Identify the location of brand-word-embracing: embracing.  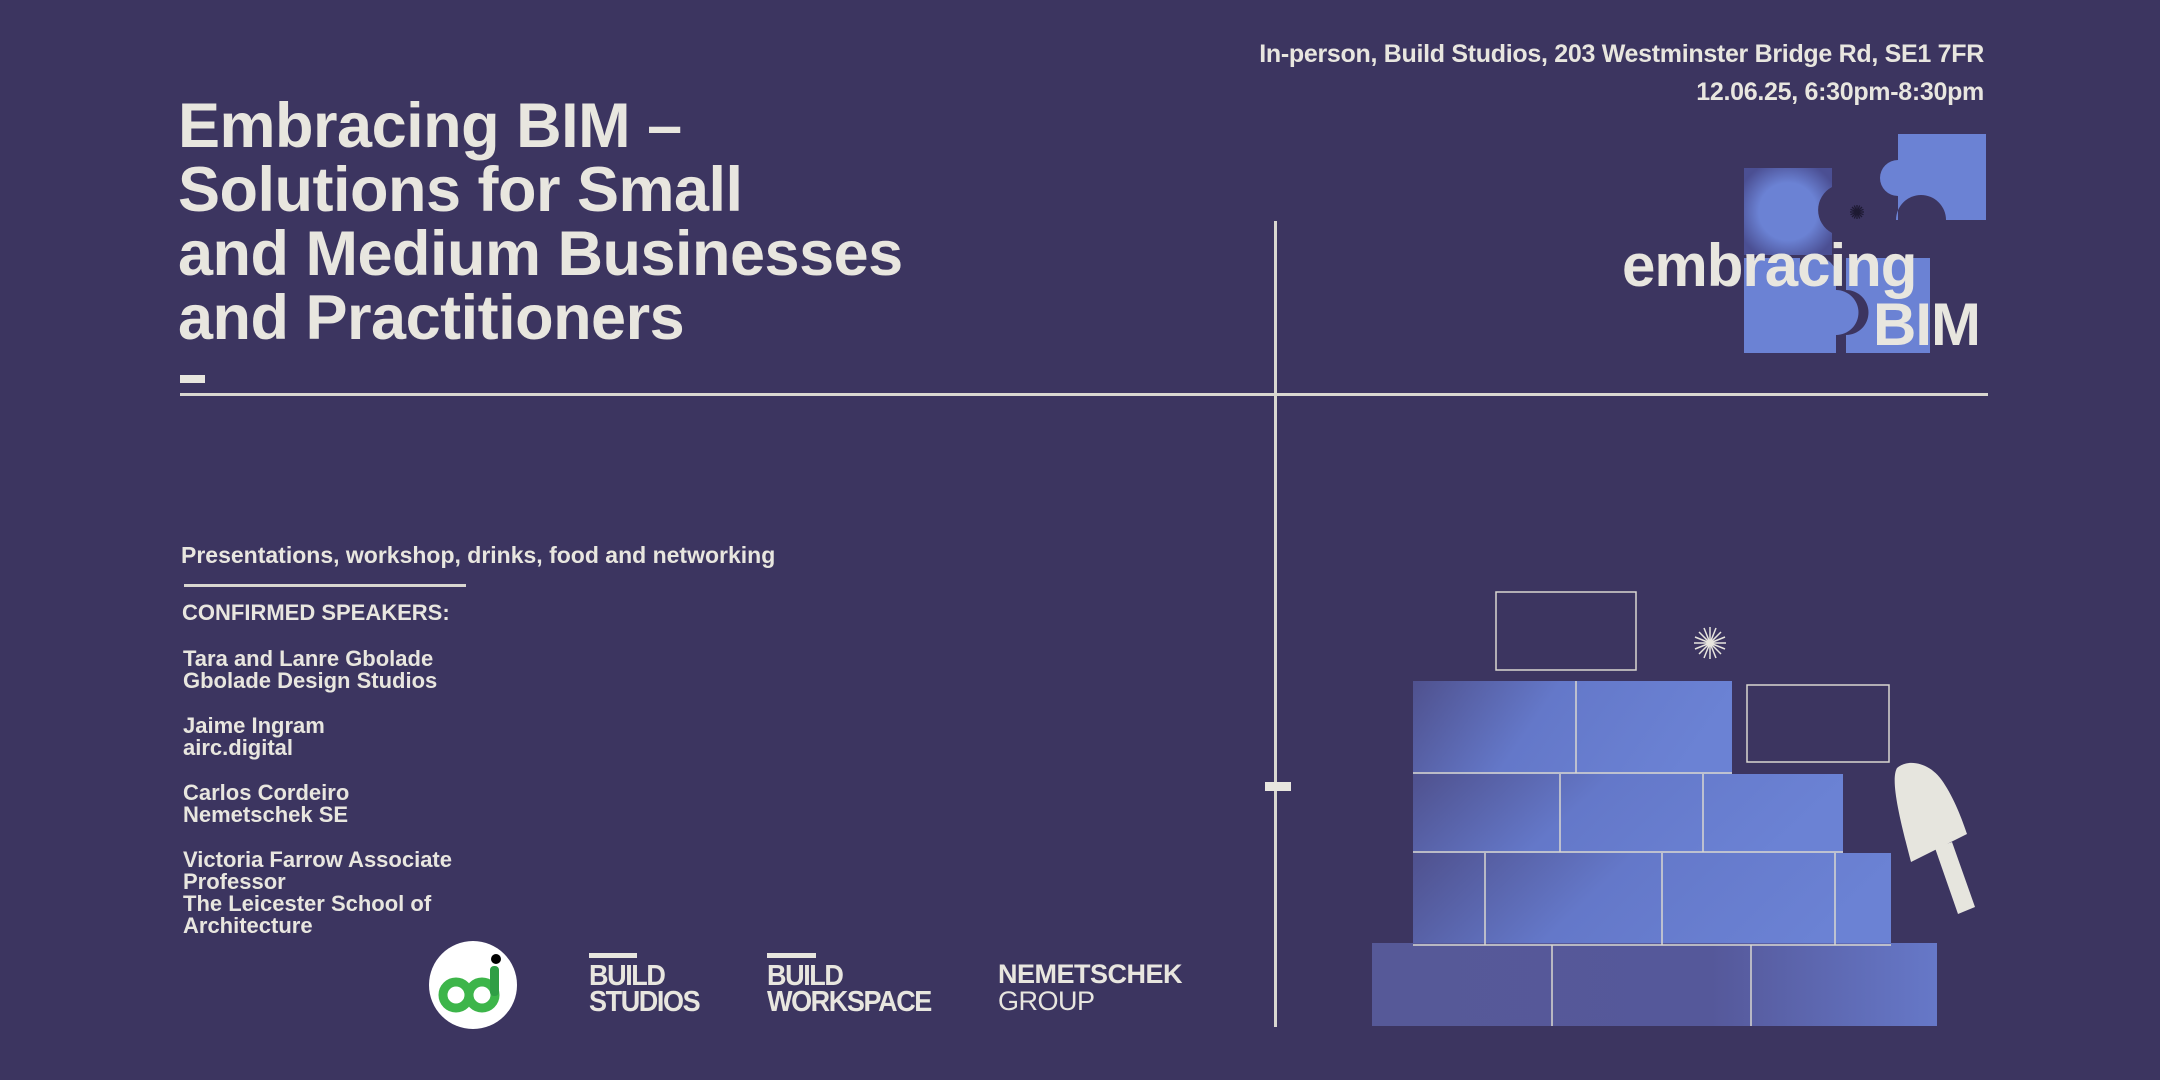
(1769, 265).